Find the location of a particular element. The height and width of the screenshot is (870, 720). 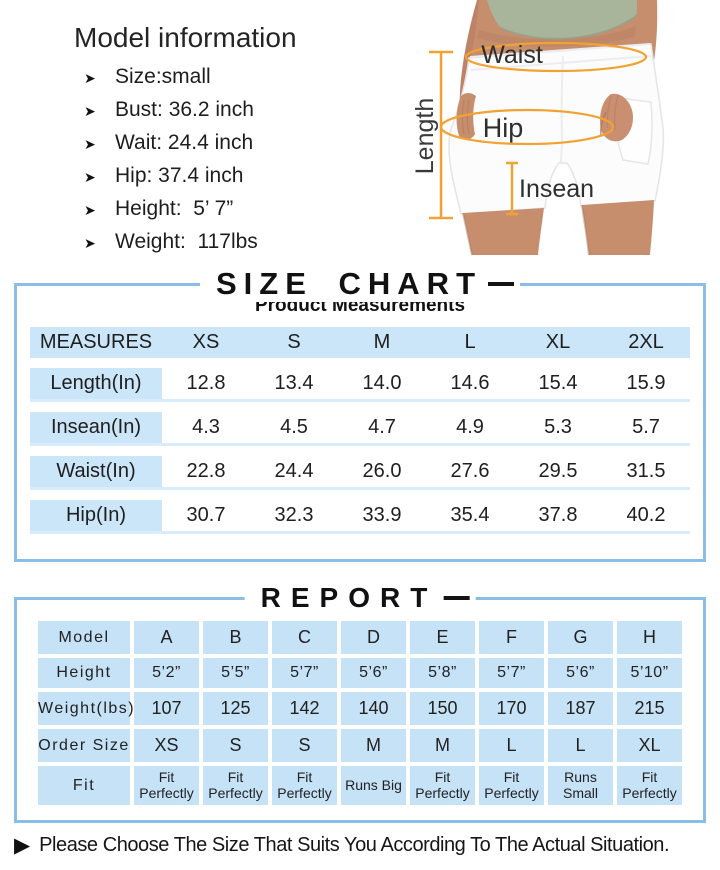

list-item-text: Bust: 36.2 inch is located at coordinates (184, 109).